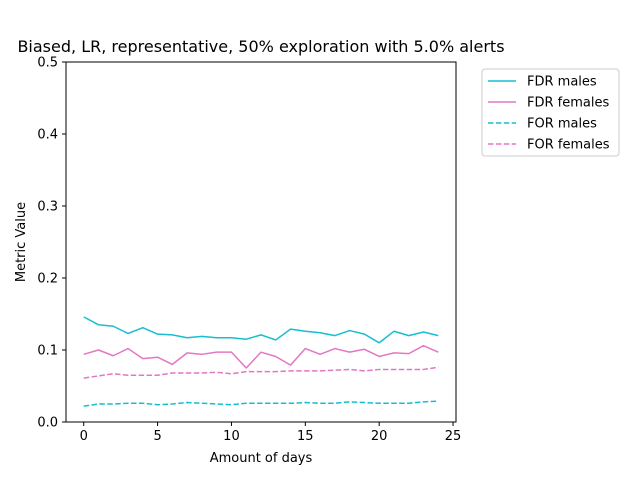 The height and width of the screenshot is (484, 640). What do you see at coordinates (47, 423) in the screenshot?
I see `y-tick-label: 0.0` at bounding box center [47, 423].